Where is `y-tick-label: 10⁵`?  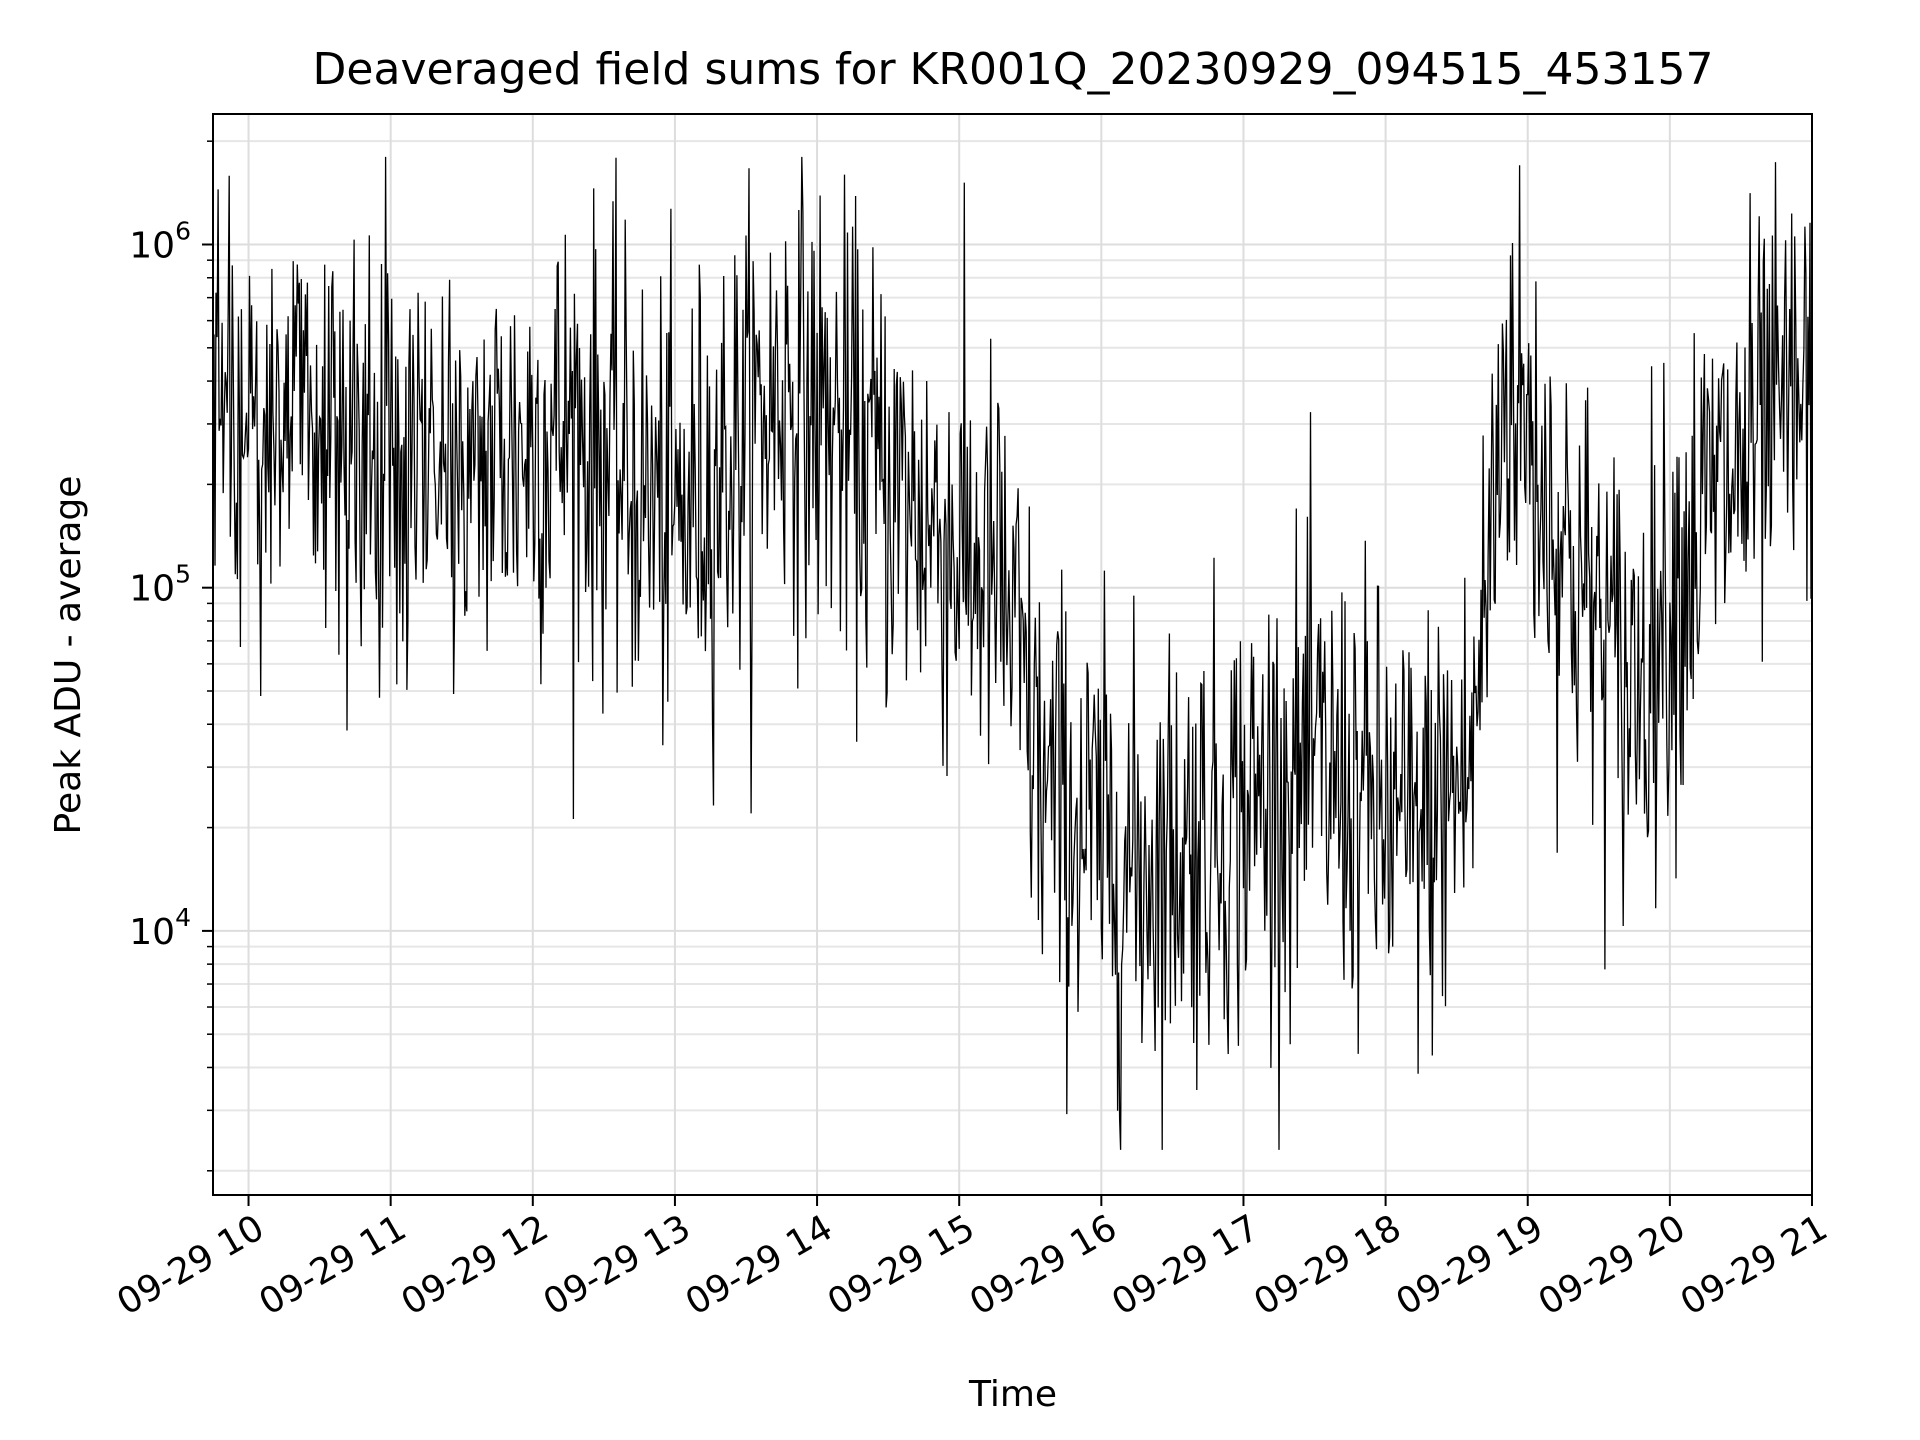
y-tick-label: 10⁵ is located at coordinates (160, 585).